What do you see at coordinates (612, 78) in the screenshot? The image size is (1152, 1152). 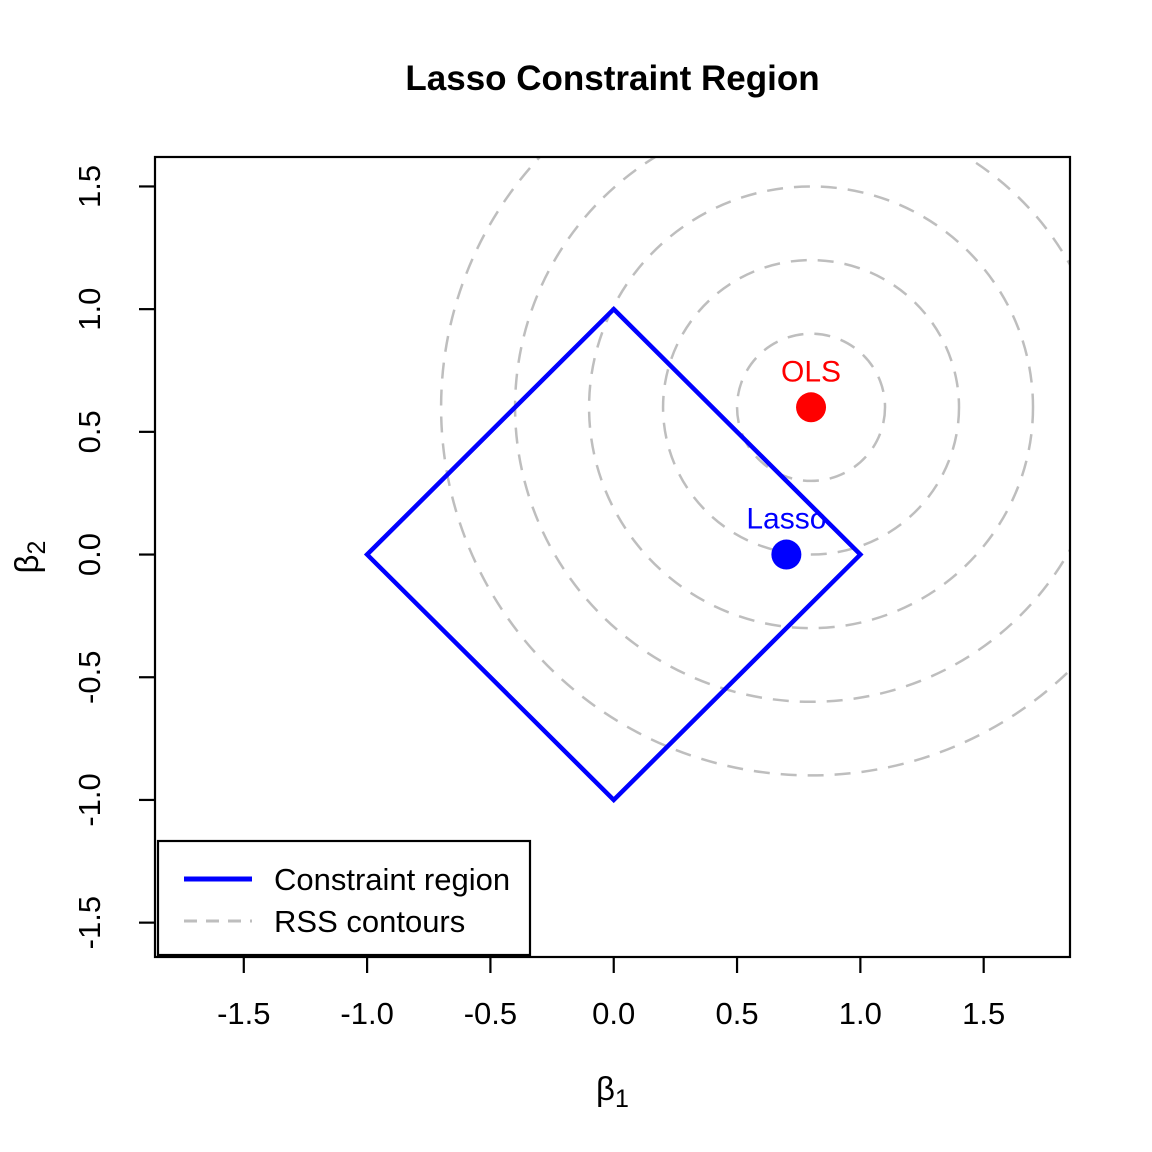 I see `chart-title: Lasso Constraint Region` at bounding box center [612, 78].